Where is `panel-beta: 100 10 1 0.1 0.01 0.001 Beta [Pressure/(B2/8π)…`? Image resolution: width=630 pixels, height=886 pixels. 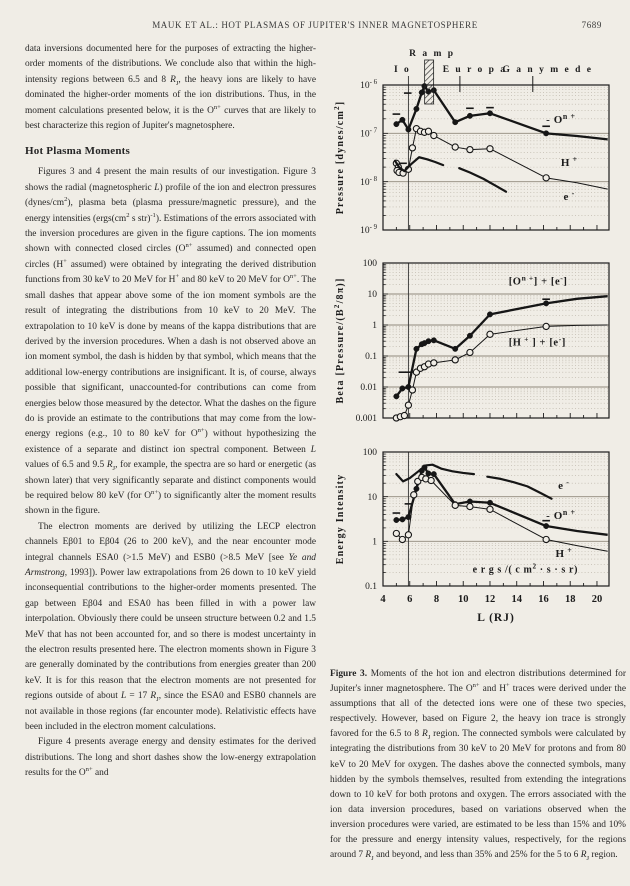 panel-beta: 100 10 1 0.1 0.01 0.001 Beta [Pressure/(B2/8π)… is located at coordinates (471, 341).